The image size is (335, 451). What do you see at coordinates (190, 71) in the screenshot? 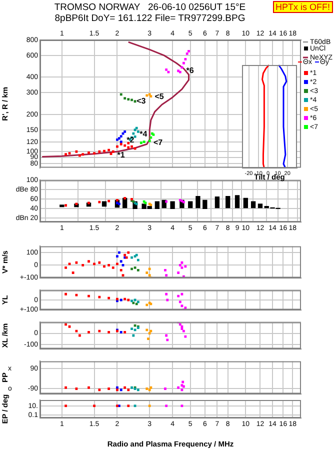
I see `annotation: *6` at bounding box center [190, 71].